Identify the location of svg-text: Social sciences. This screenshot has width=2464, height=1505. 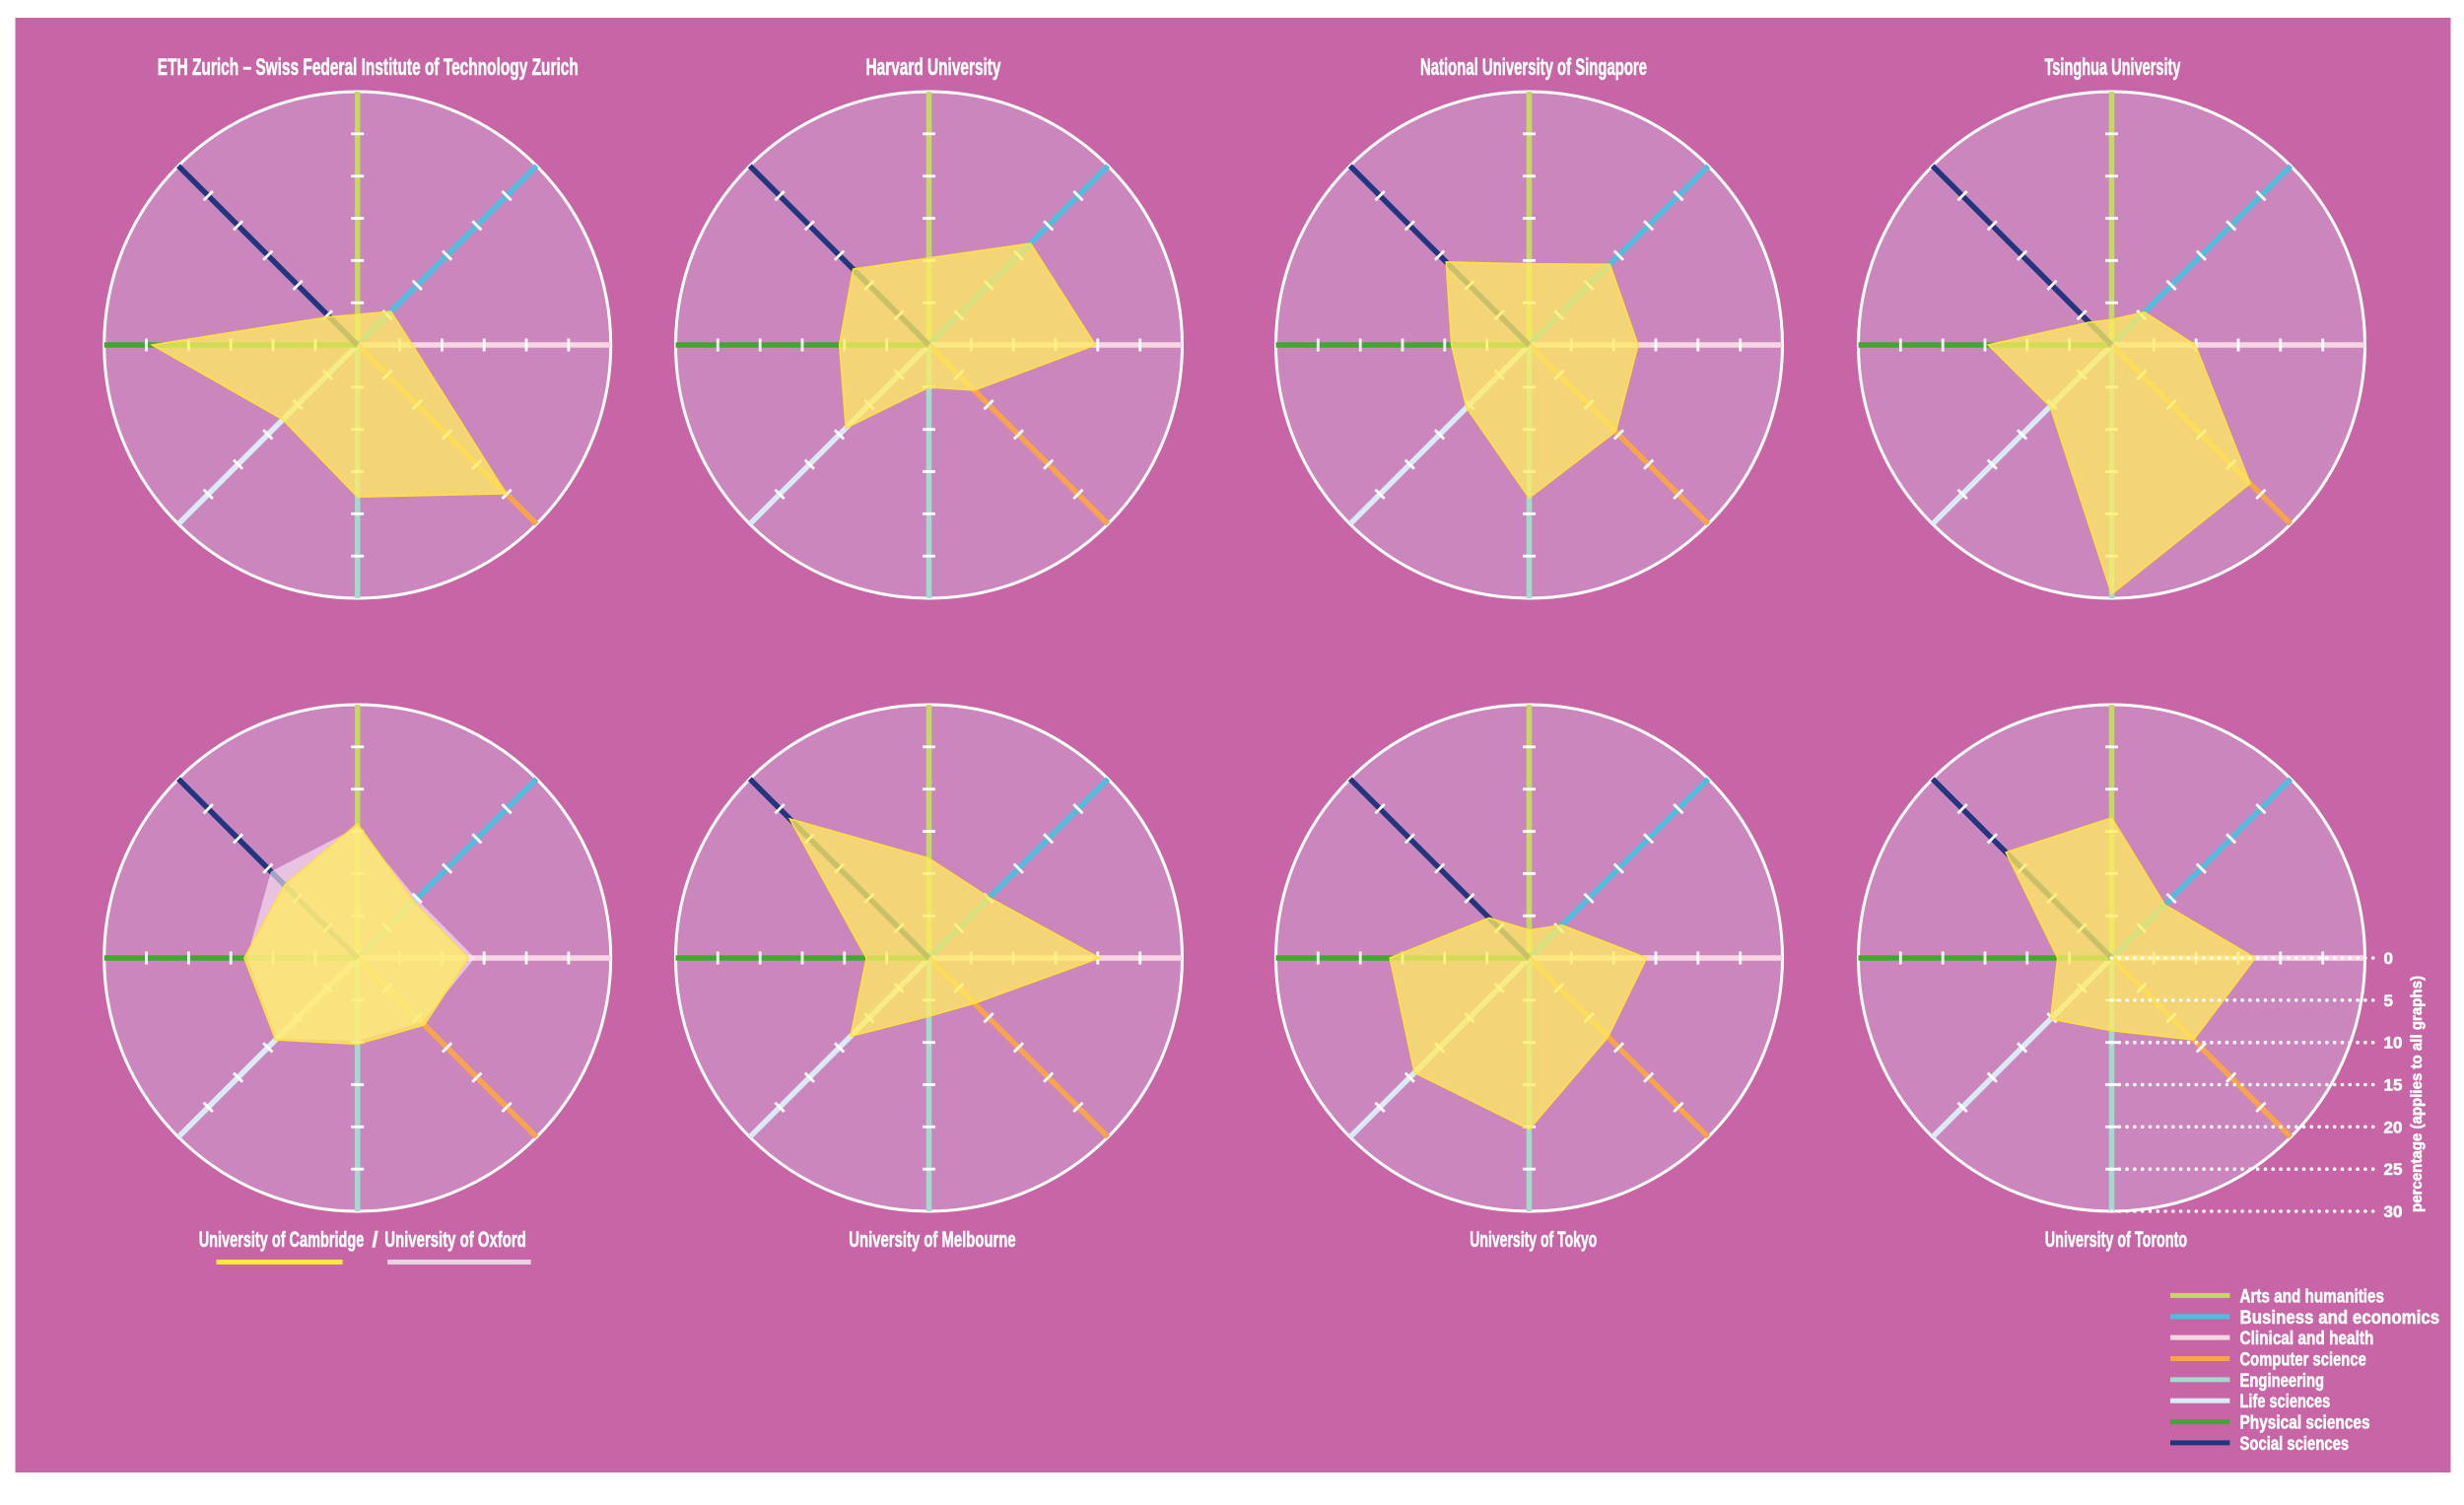
(2295, 1444).